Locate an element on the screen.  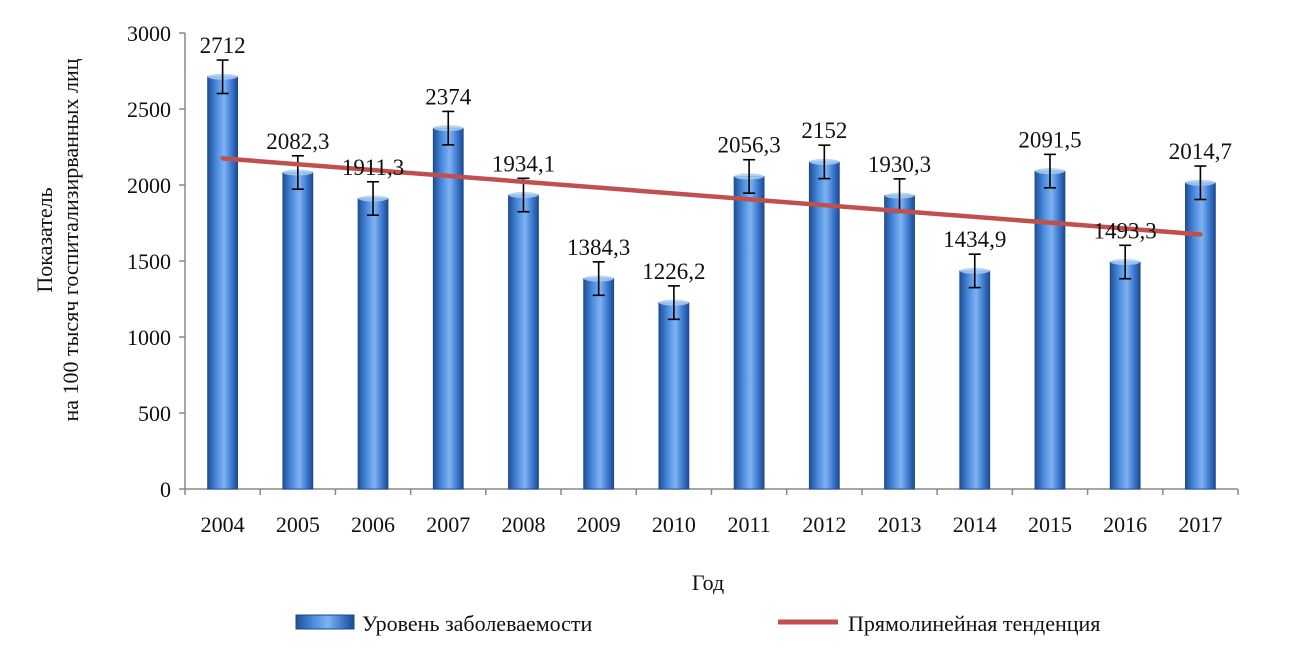
data-label: 1434,9 is located at coordinates (974, 239).